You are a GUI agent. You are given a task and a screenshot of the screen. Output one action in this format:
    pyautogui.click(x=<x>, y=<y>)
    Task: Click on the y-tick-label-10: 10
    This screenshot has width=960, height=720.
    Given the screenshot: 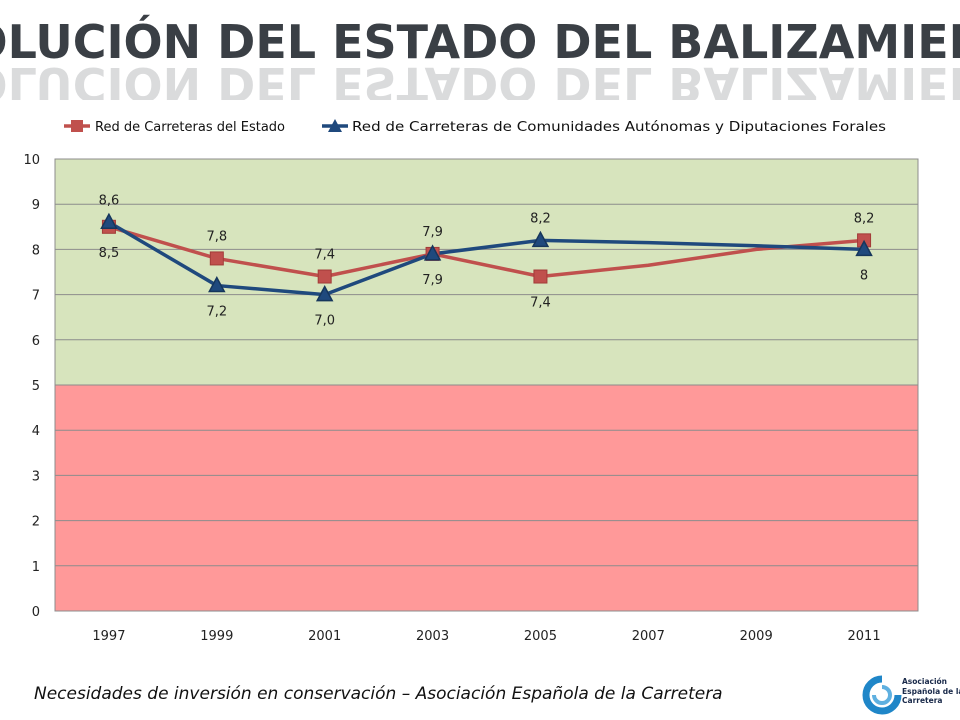 What is the action you would take?
    pyautogui.click(x=31, y=160)
    